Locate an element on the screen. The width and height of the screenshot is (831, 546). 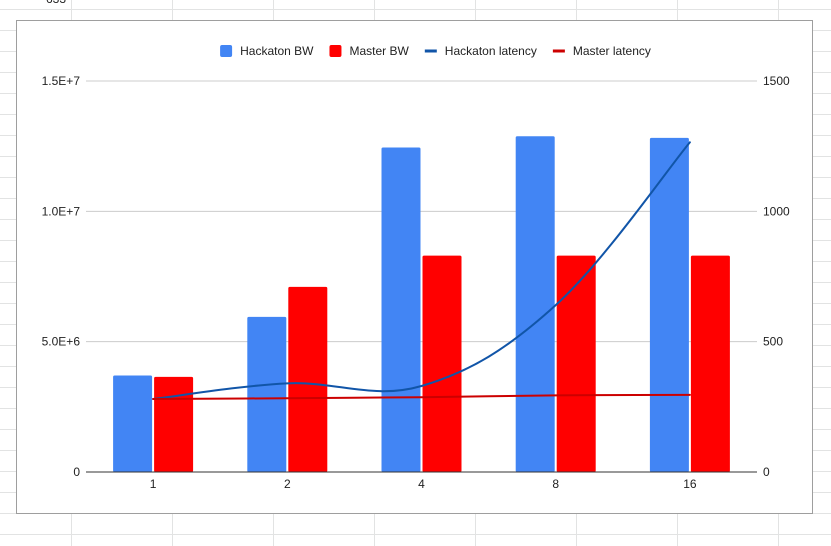
x-tick-label: 4 is located at coordinates (421, 484).